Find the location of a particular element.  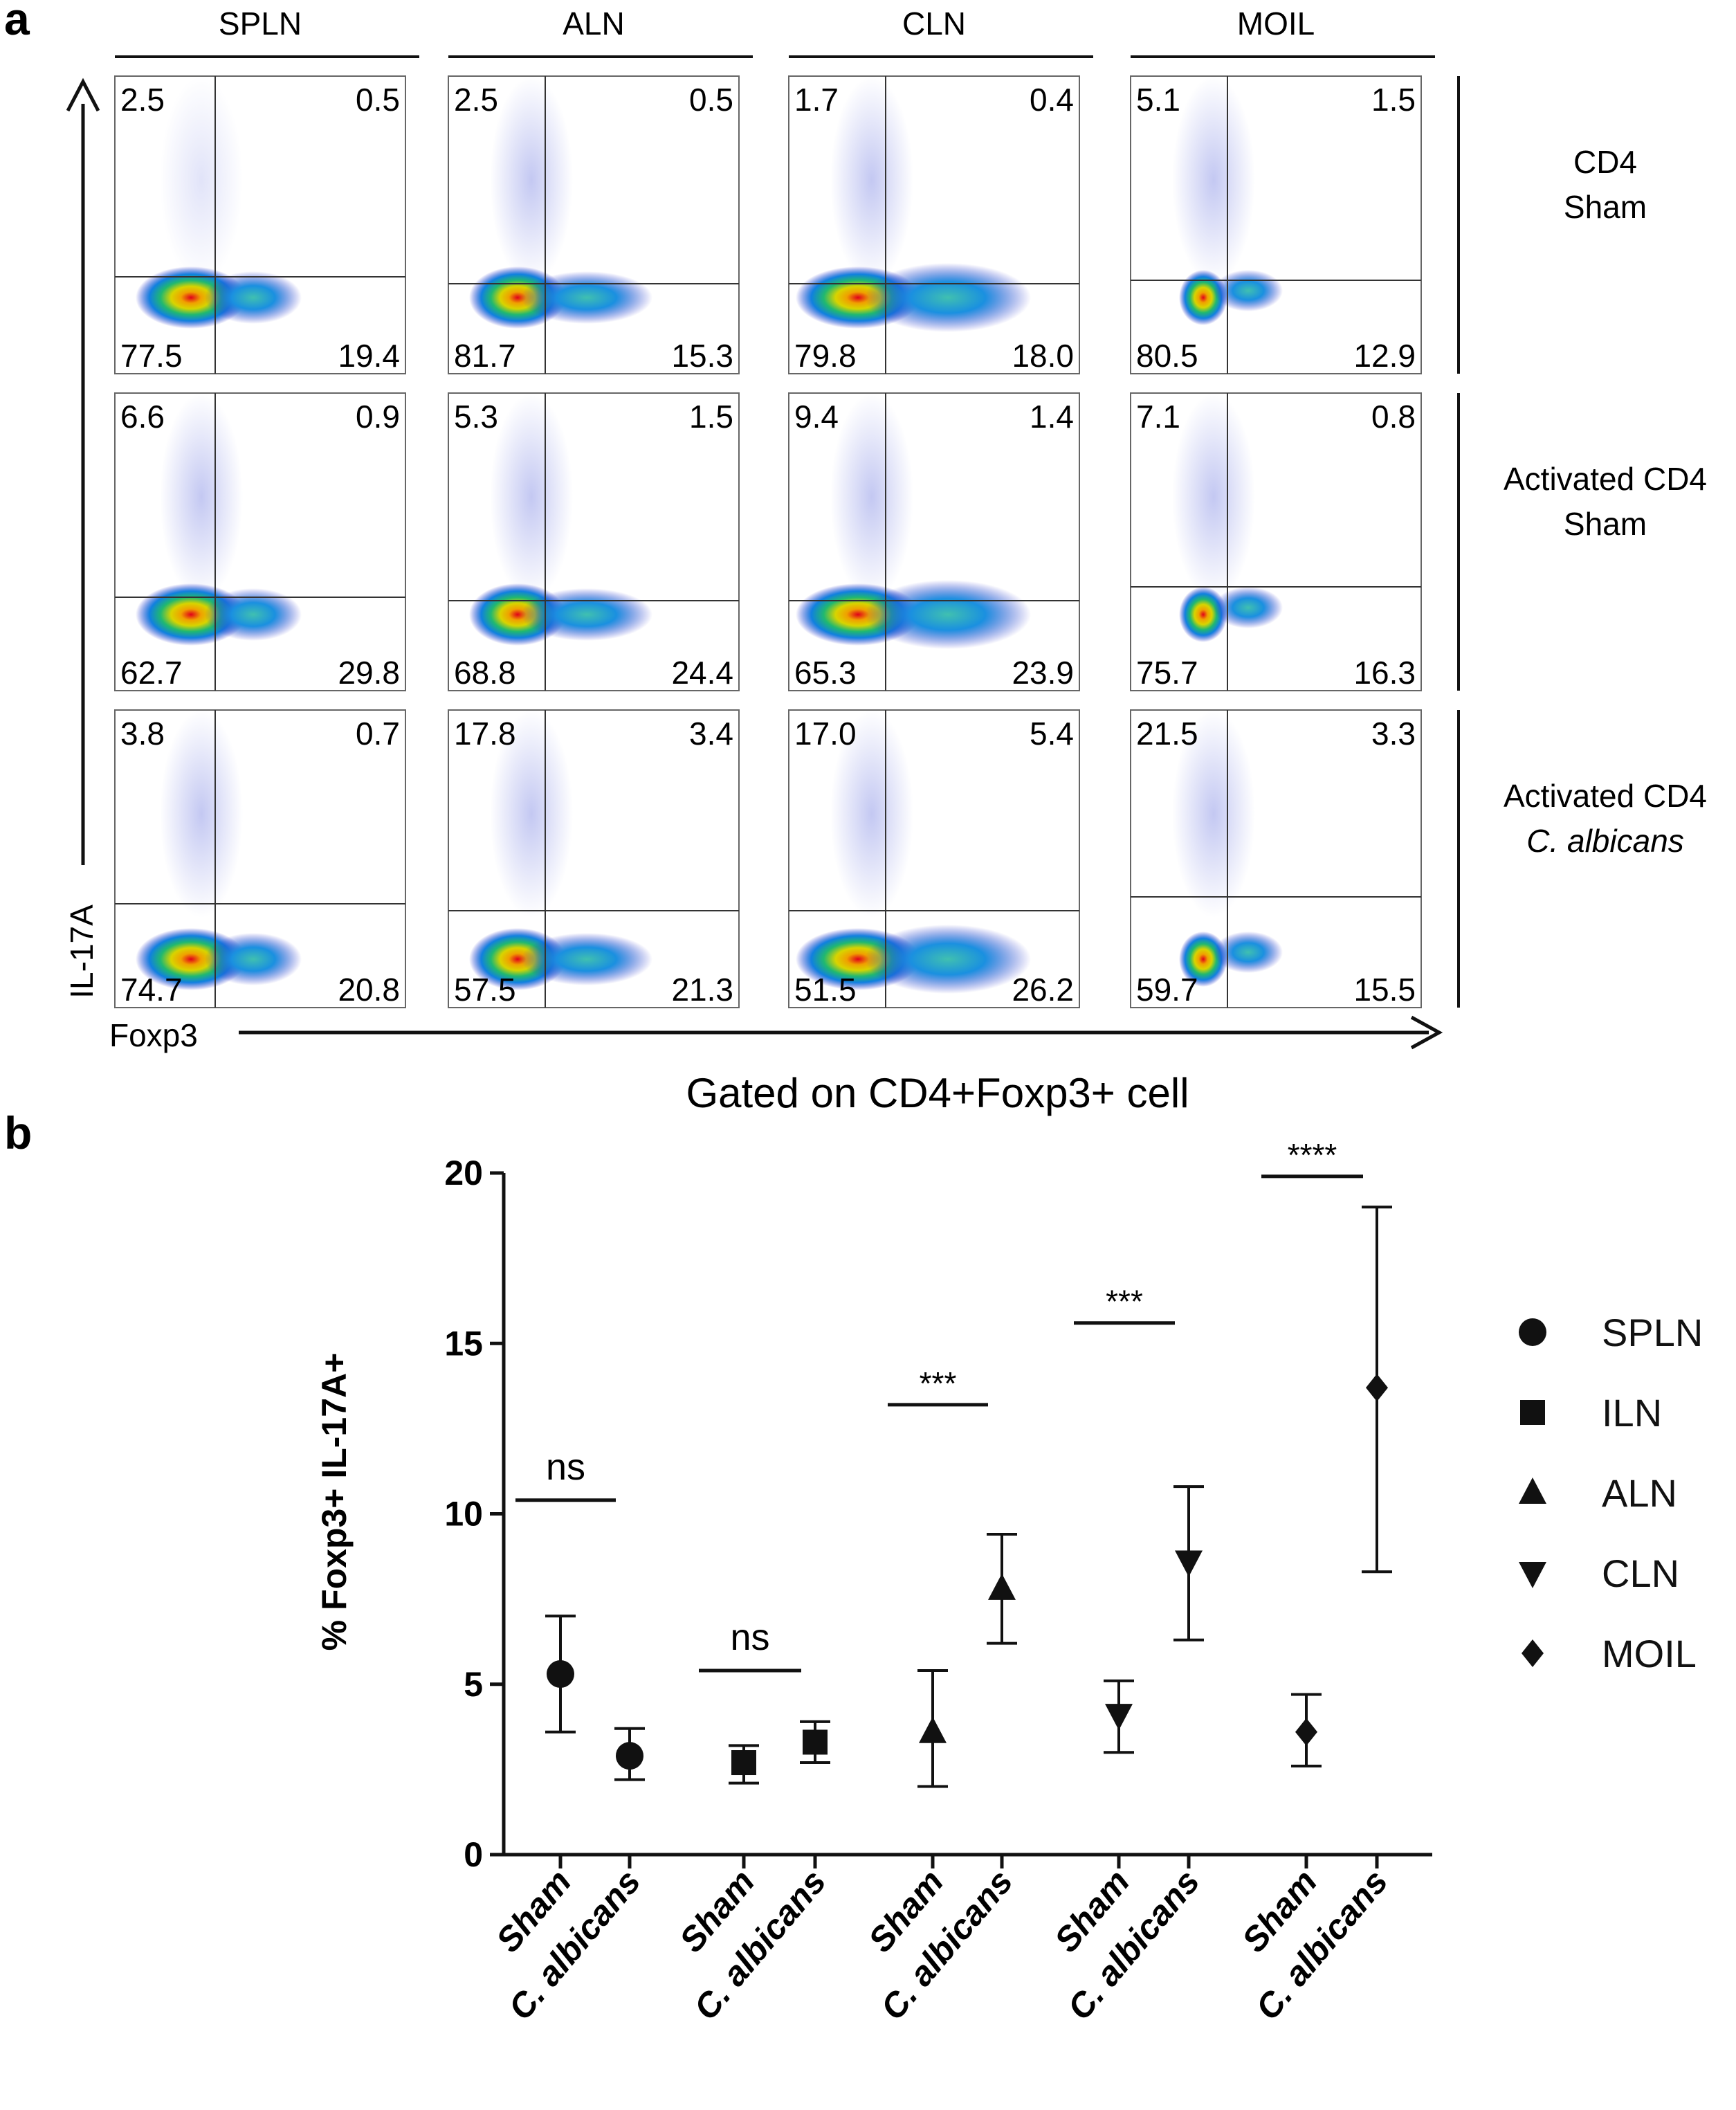

quadrant-value-lower-left: 74.7 is located at coordinates (151, 990).